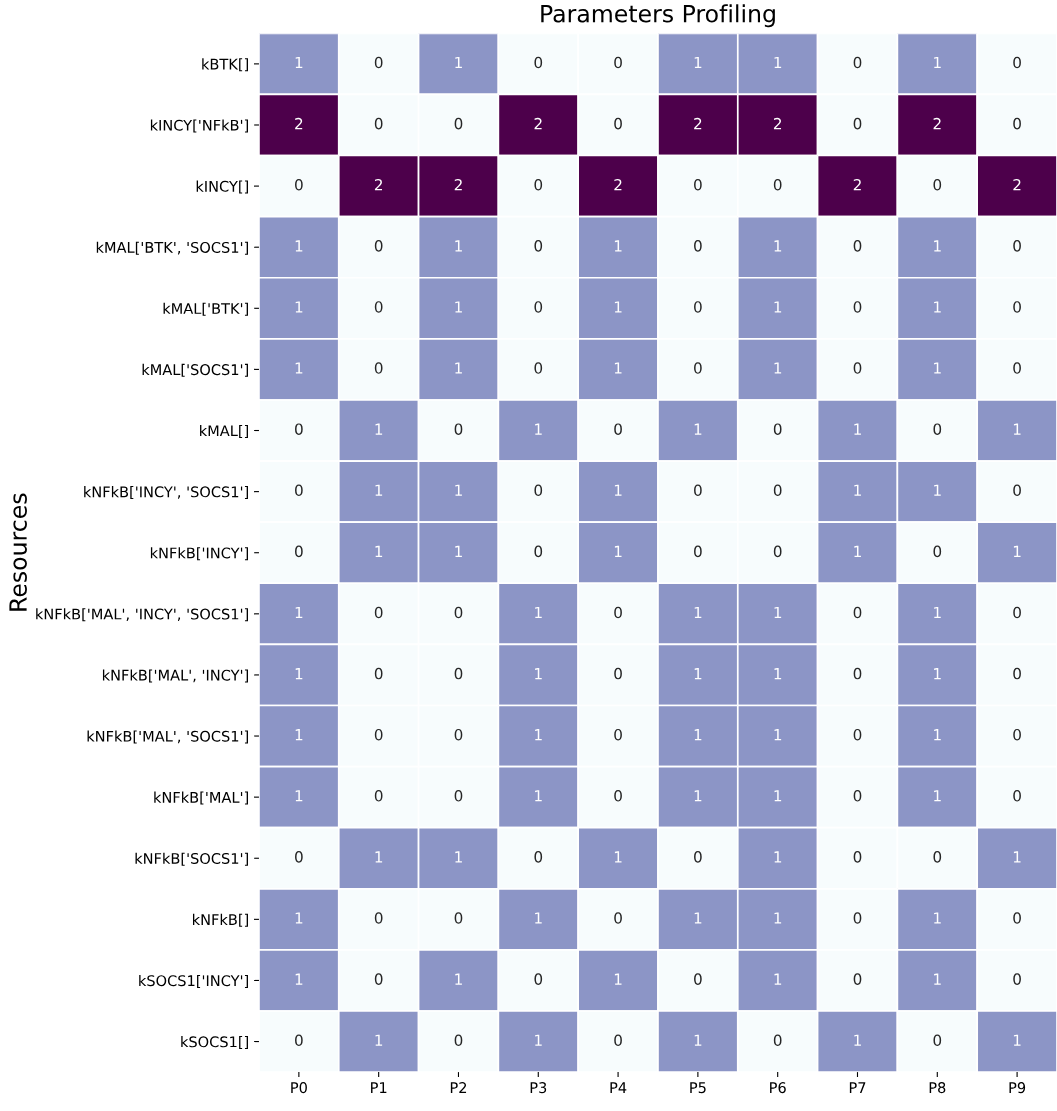 This screenshot has height=1111, width=1057. I want to click on x-tick-label: P4, so click(618, 1087).